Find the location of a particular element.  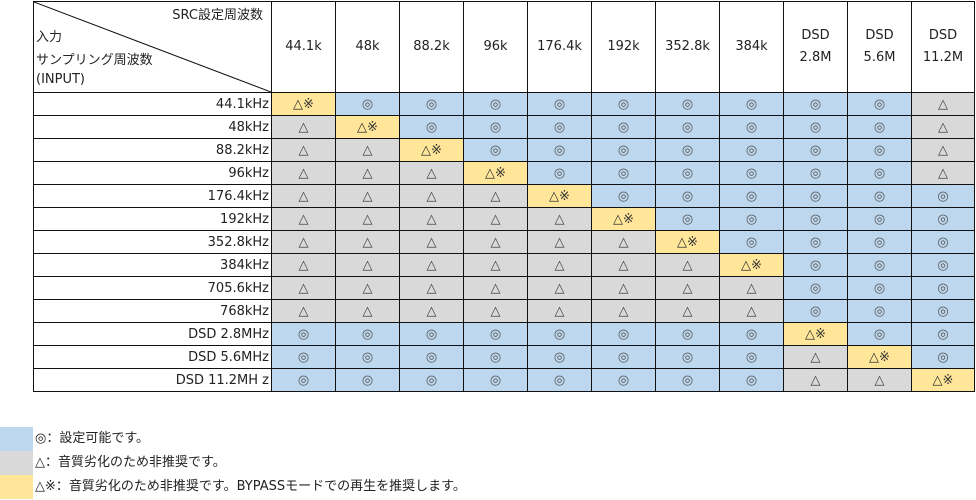

legend-swatch is located at coordinates (16, 487).